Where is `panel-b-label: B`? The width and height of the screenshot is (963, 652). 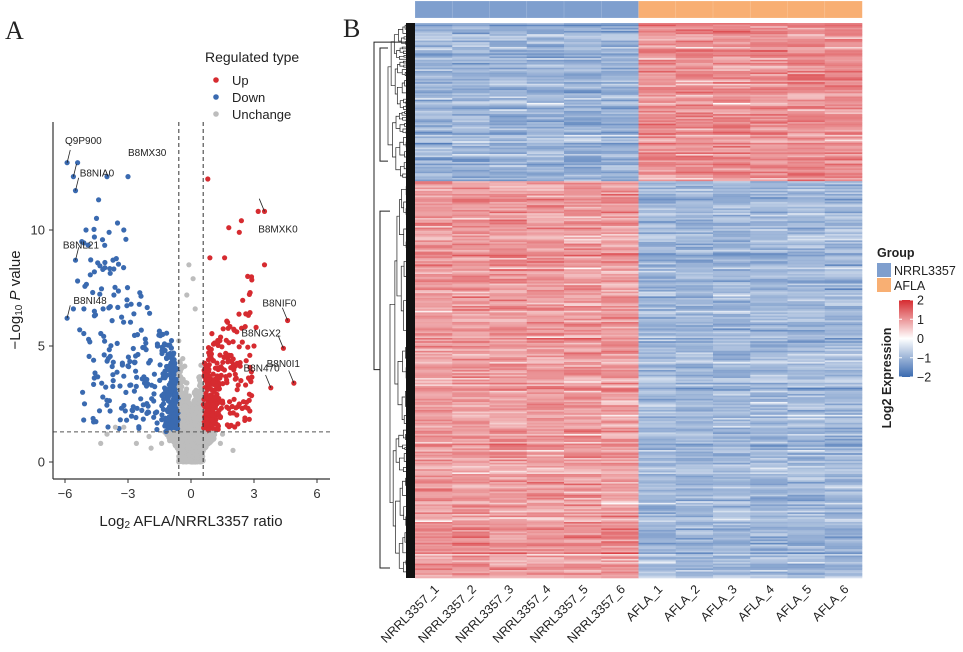
panel-b-label: B is located at coordinates (352, 28).